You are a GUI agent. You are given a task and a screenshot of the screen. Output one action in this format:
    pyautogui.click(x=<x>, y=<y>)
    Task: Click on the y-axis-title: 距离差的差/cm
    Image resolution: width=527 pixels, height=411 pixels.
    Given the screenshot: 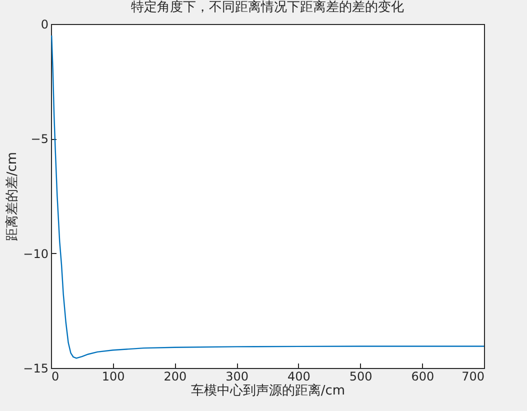 What is the action you would take?
    pyautogui.click(x=12, y=197)
    